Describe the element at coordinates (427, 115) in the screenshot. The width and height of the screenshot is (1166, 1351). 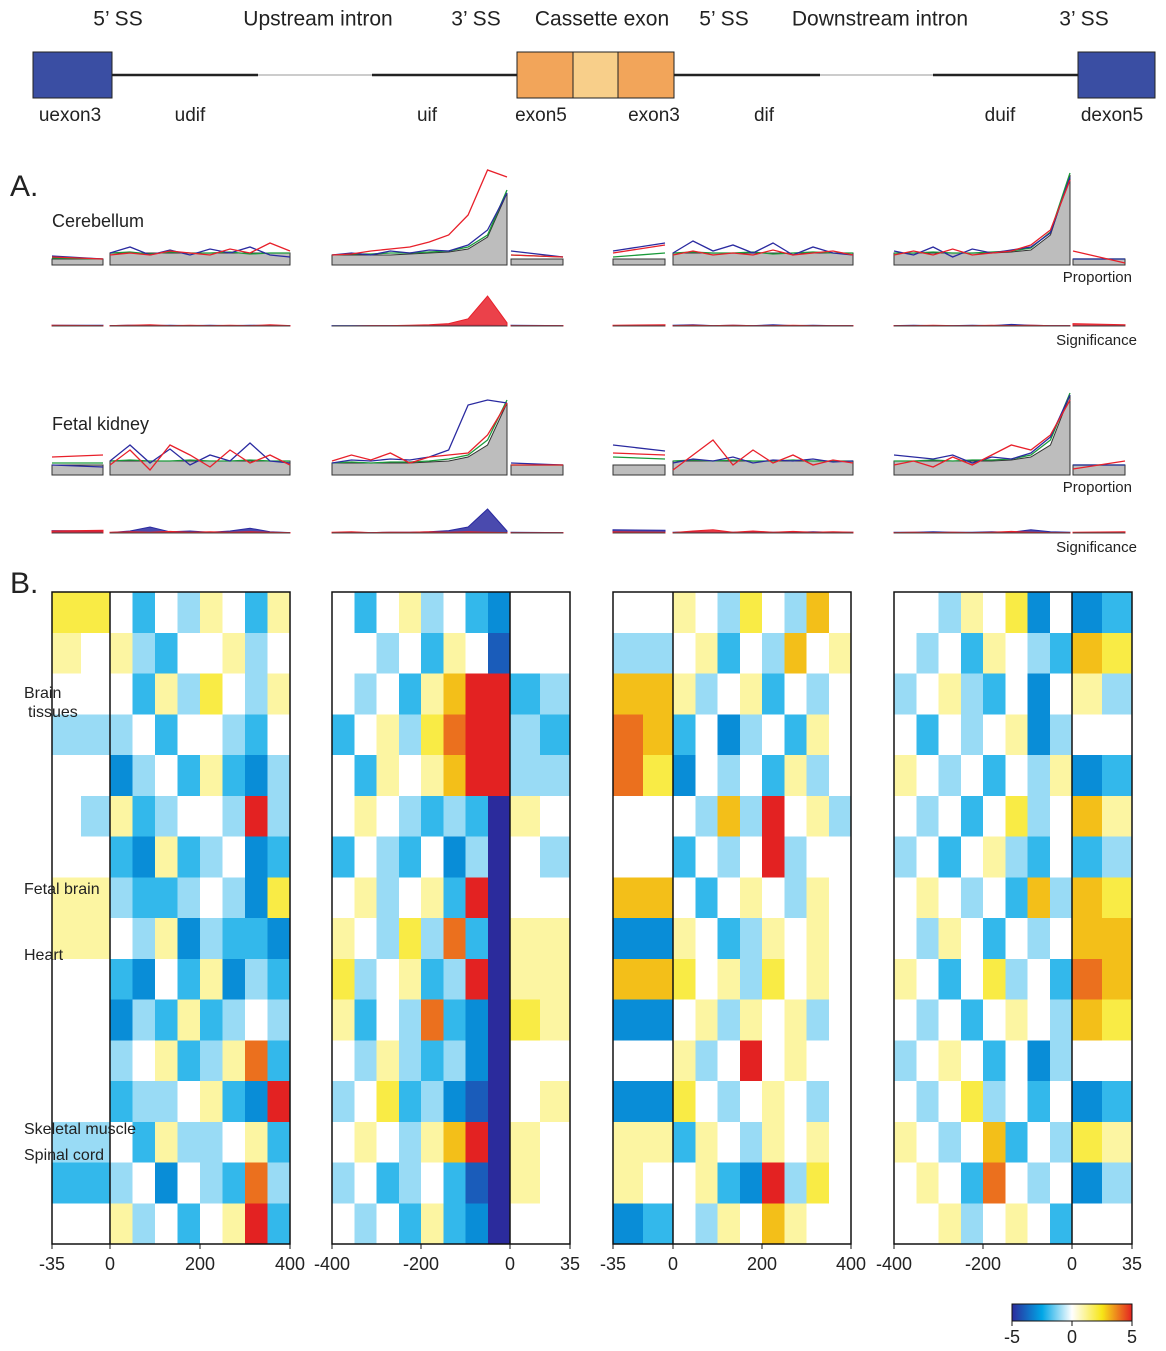
I see `segment-label: uif` at that location.